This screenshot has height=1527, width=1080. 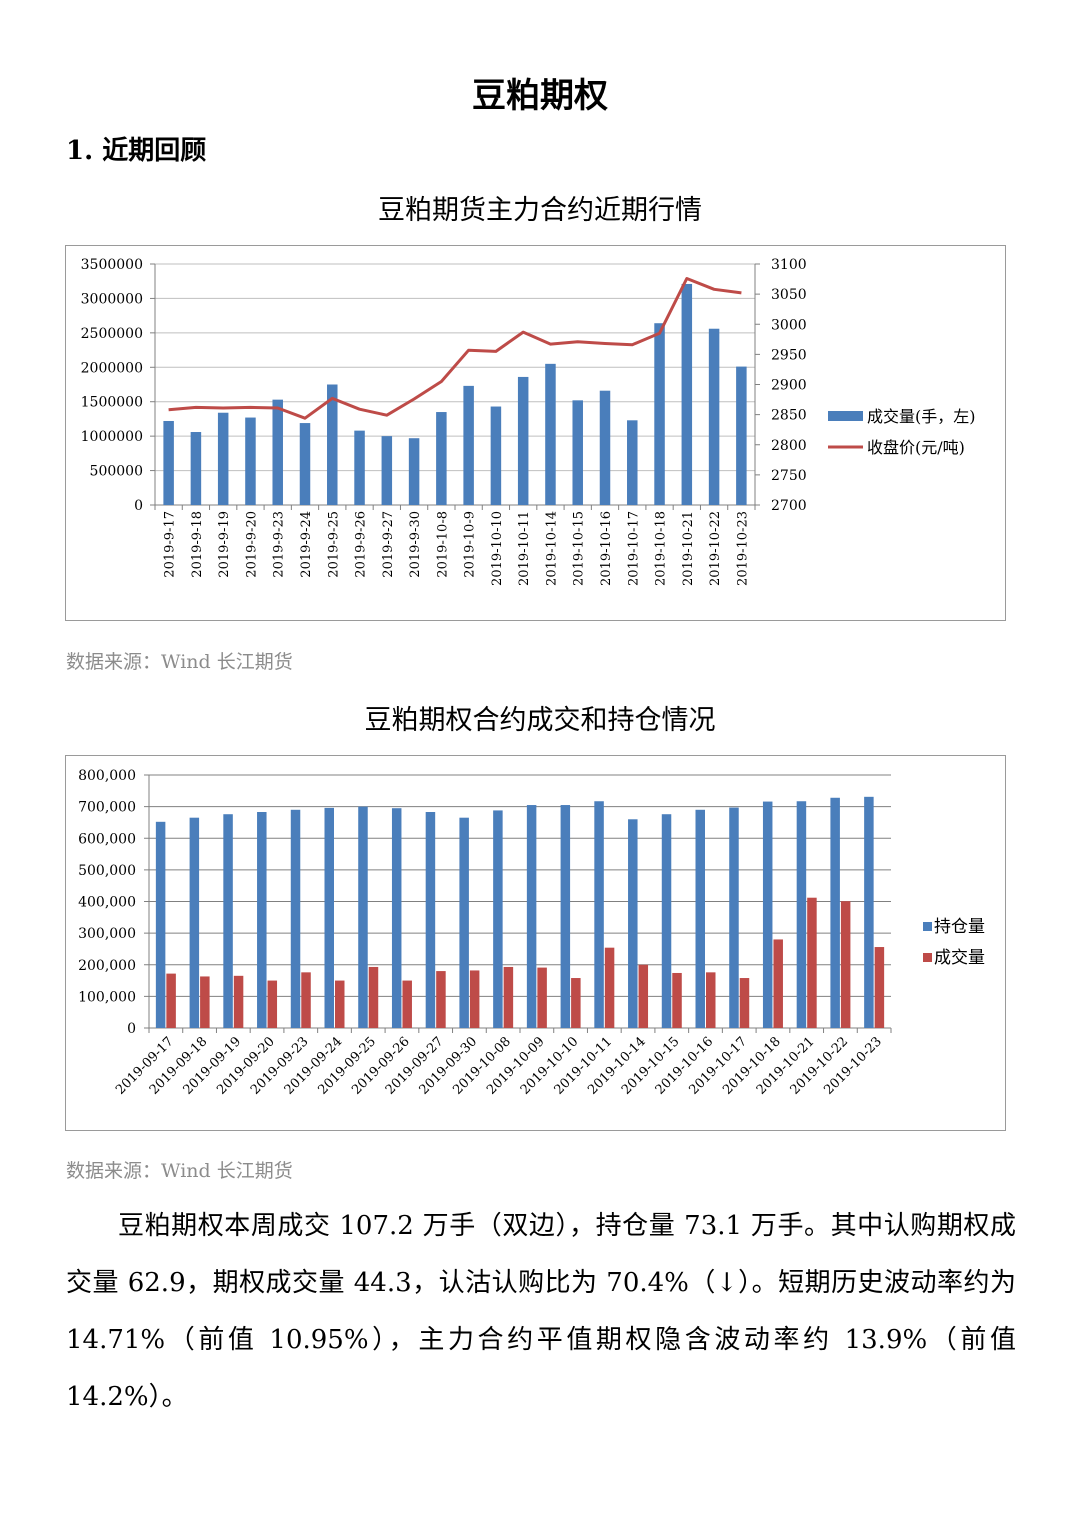 What do you see at coordinates (131, 1029) in the screenshot?
I see `y-tick-label: 0` at bounding box center [131, 1029].